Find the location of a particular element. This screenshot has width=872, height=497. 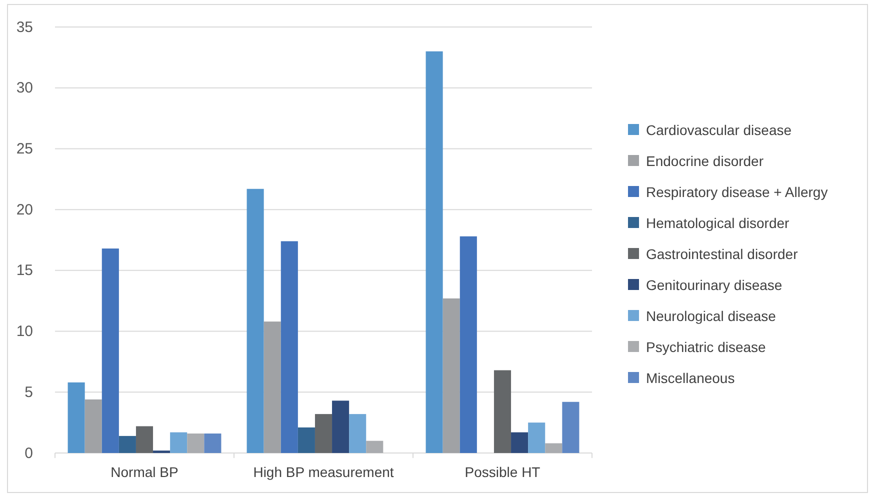

x-tick-label: Possible HT is located at coordinates (502, 472).